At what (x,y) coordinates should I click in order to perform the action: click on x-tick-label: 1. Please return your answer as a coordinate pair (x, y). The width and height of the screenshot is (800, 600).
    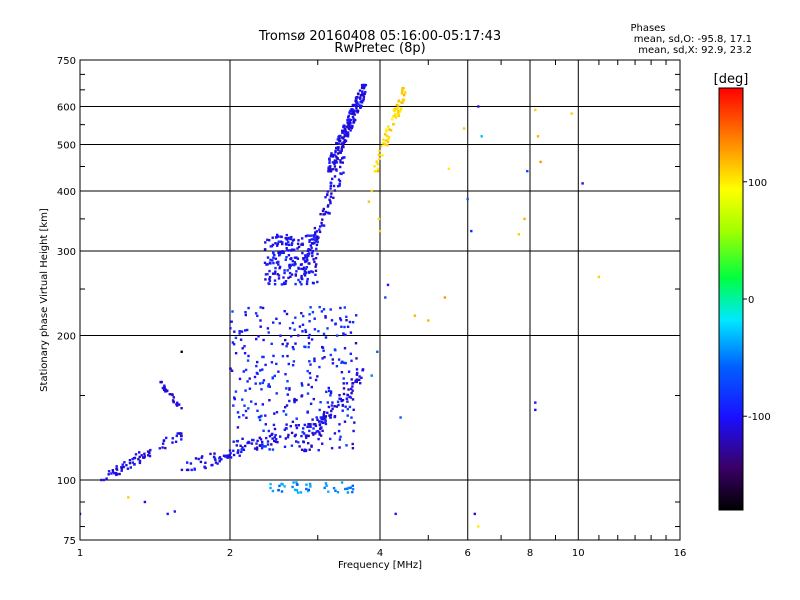
    Looking at the image, I should click on (80, 553).